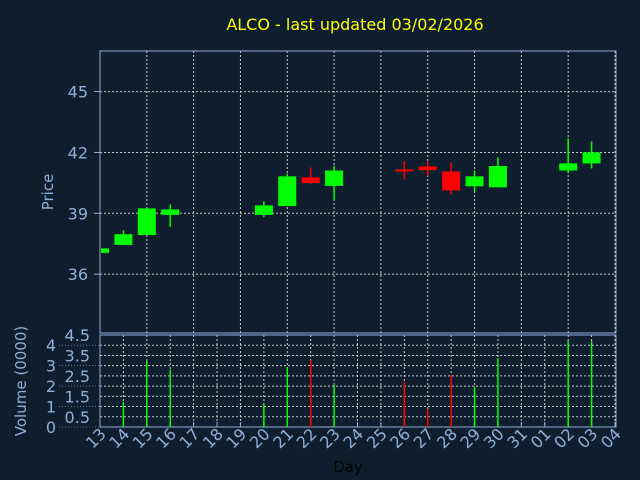 The height and width of the screenshot is (480, 640). Describe the element at coordinates (77, 396) in the screenshot. I see `volume-tick-label: 1.5` at that location.